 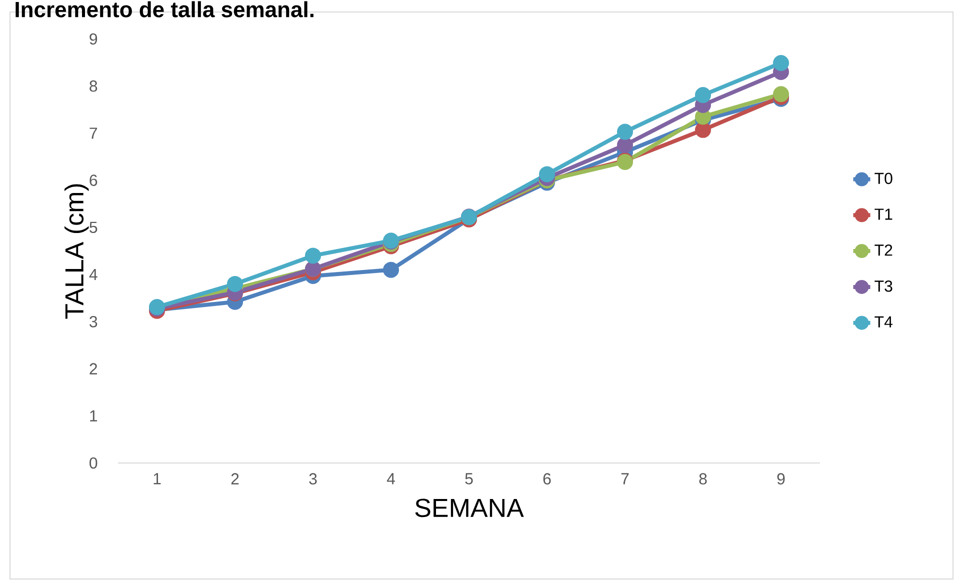 What do you see at coordinates (883, 322) in the screenshot?
I see `legend-label: T4` at bounding box center [883, 322].